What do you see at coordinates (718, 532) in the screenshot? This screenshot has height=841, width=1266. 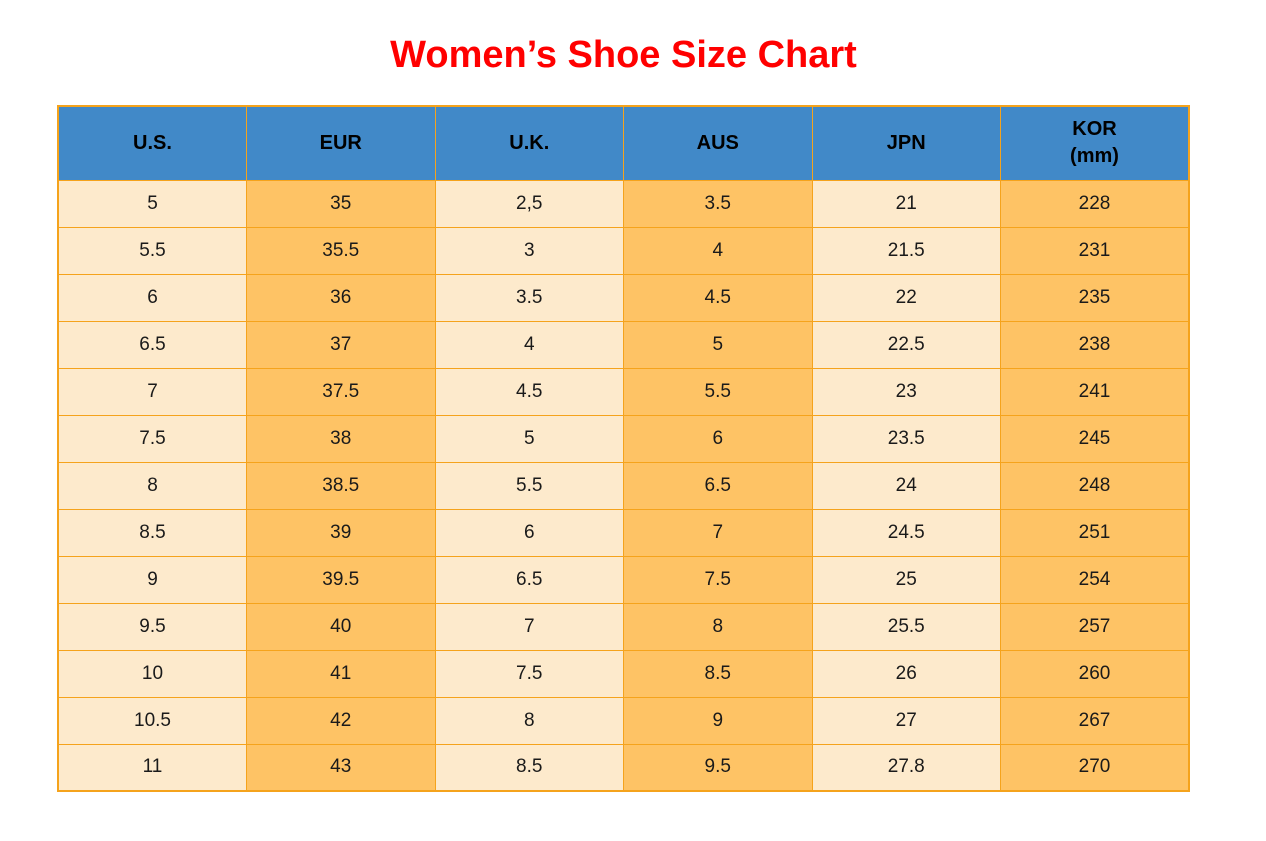 I see `cell-aus: 7` at bounding box center [718, 532].